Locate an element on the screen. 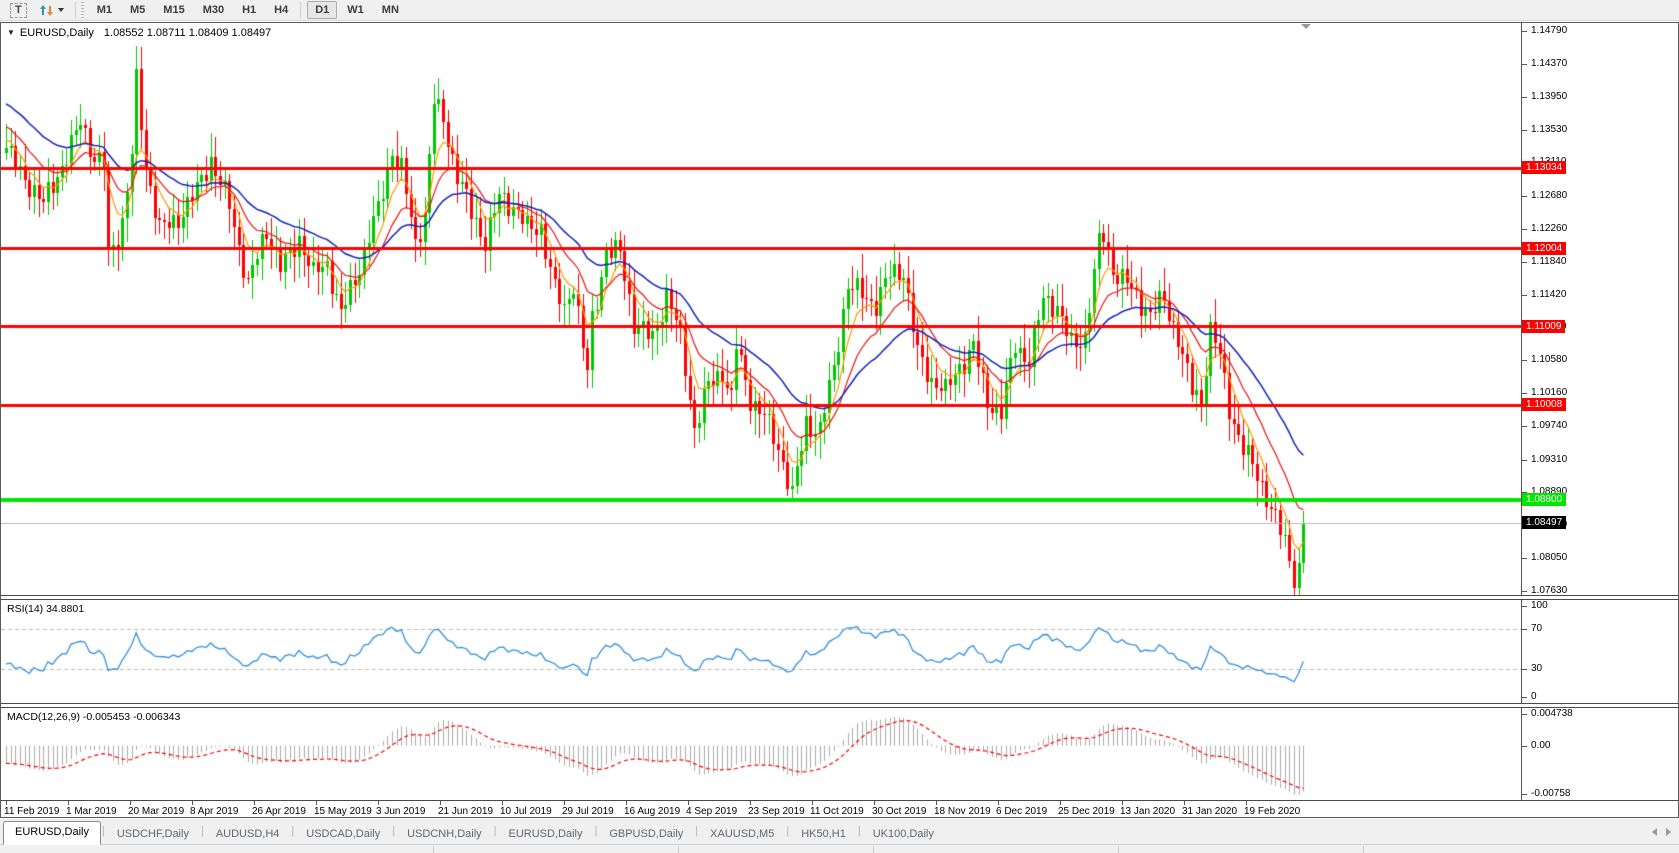  date-axis-label: 31 Jan 2020 is located at coordinates (1210, 811).